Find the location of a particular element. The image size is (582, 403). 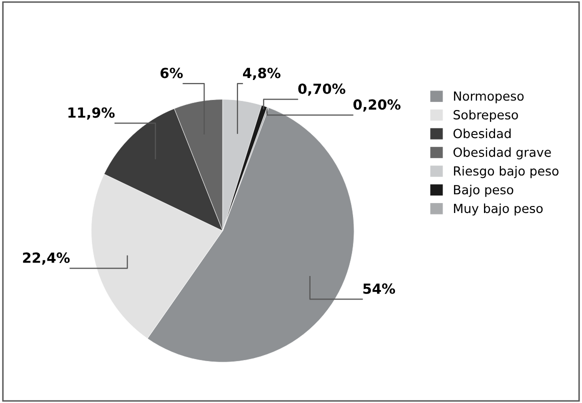

legend-label: Bajo peso is located at coordinates (484, 190).